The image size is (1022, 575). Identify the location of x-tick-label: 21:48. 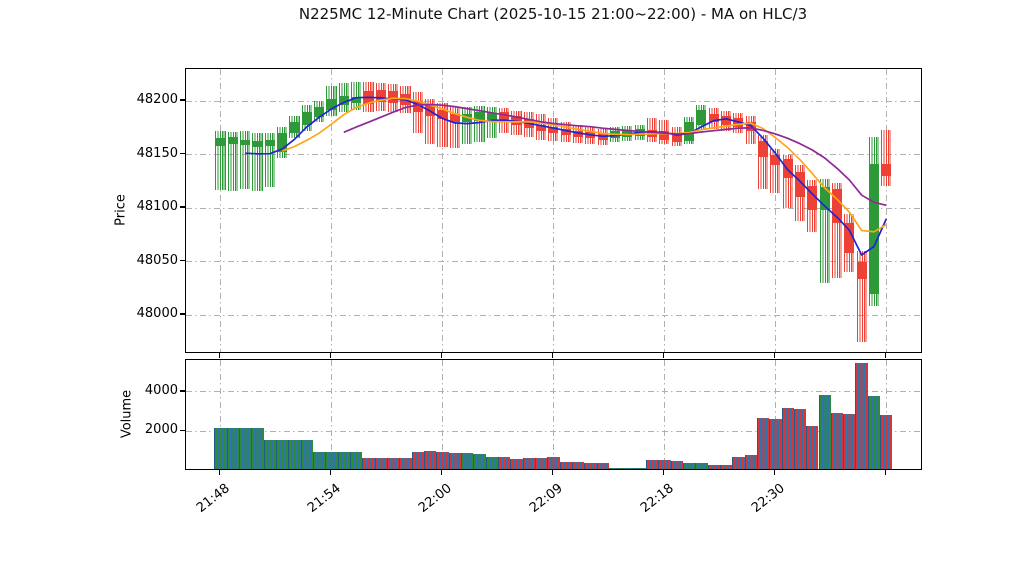
(213, 498).